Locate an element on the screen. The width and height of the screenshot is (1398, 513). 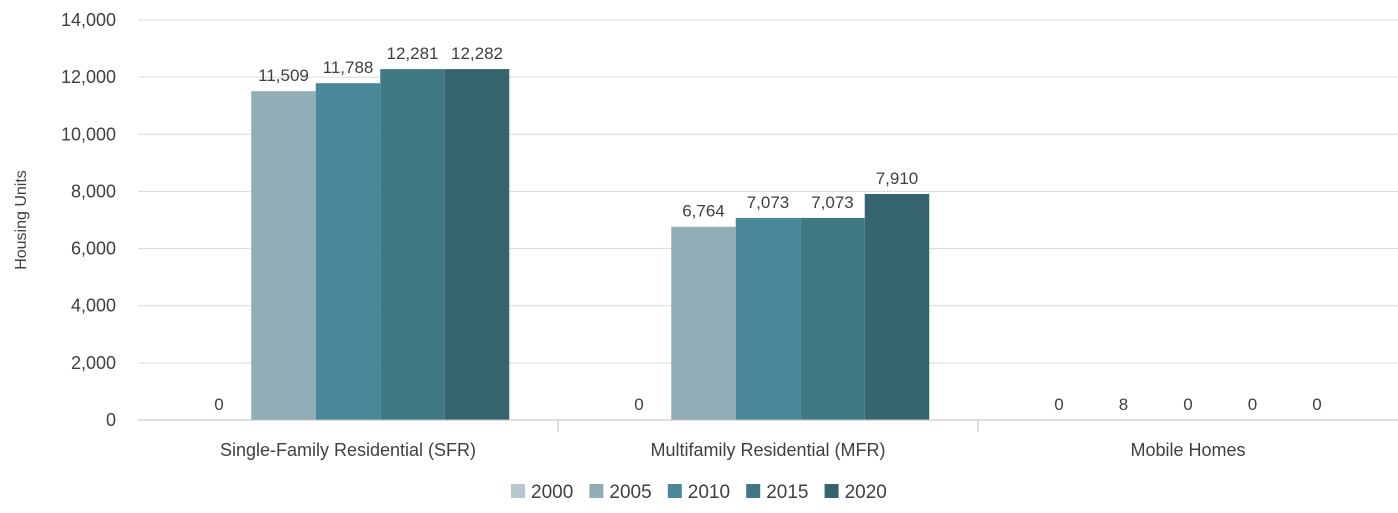
category-label: Mobile Homes is located at coordinates (1187, 450).